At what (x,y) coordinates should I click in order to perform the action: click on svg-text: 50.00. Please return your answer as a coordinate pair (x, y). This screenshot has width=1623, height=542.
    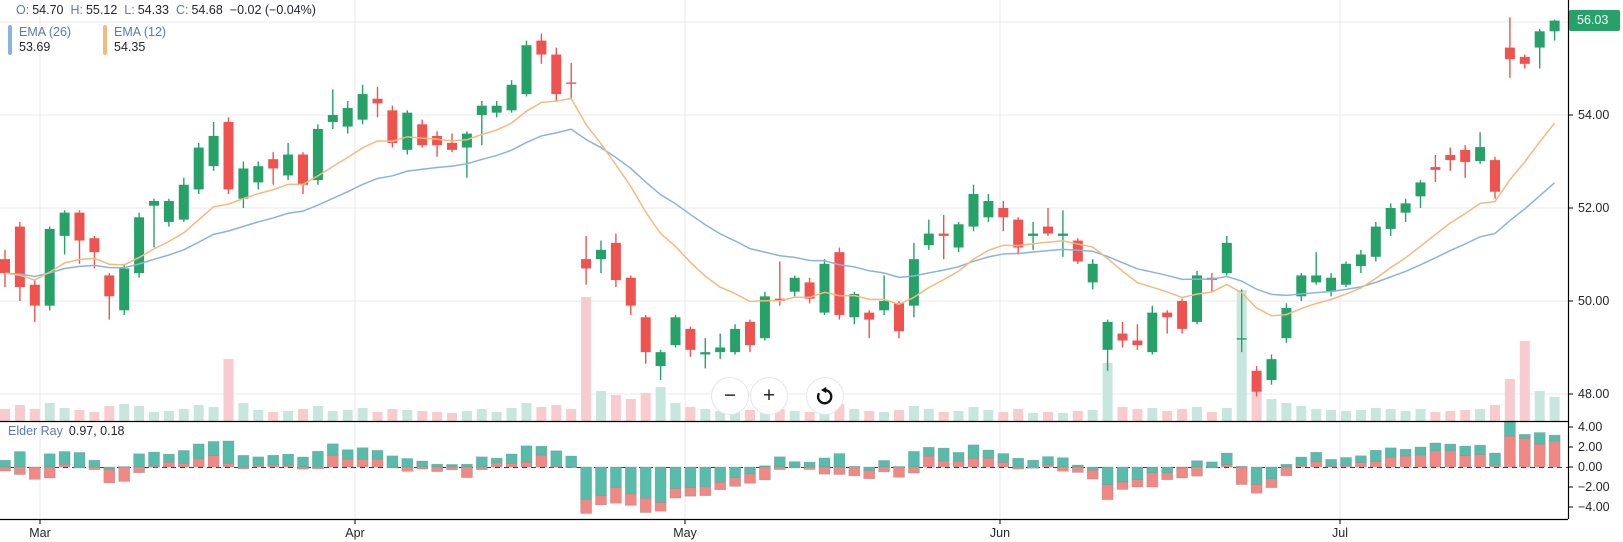
    Looking at the image, I should click on (1593, 301).